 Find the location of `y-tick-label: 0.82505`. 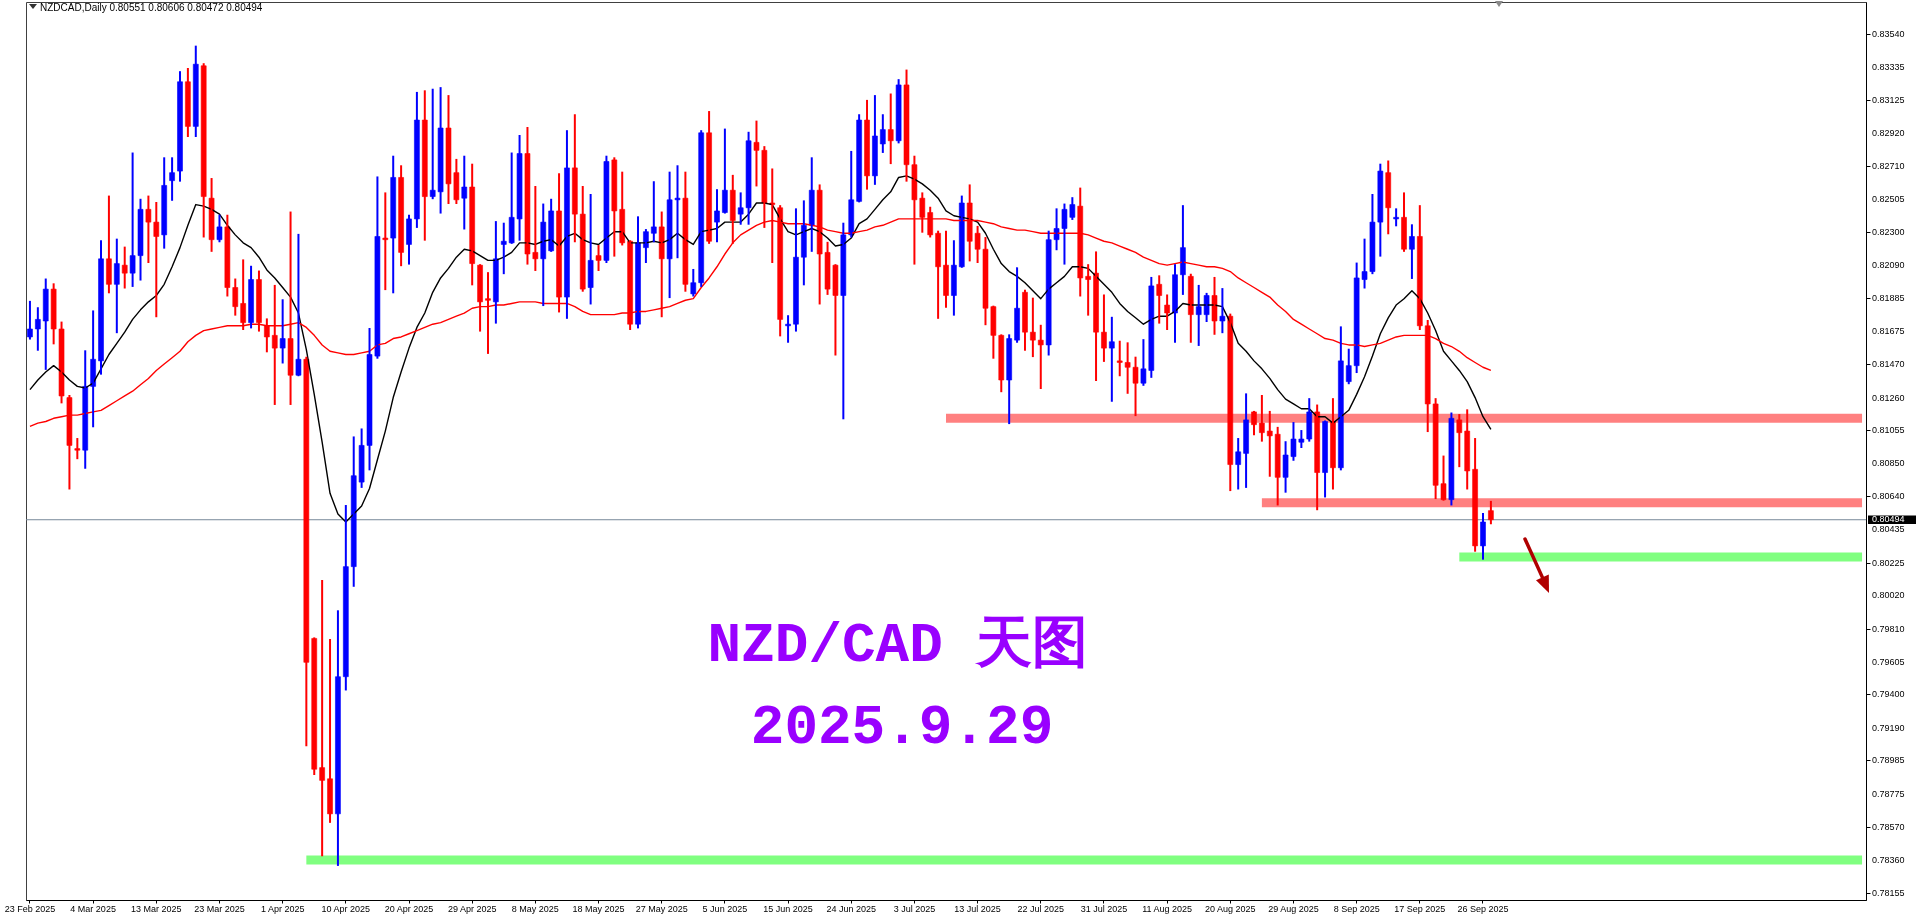

y-tick-label: 0.82505 is located at coordinates (1888, 198).